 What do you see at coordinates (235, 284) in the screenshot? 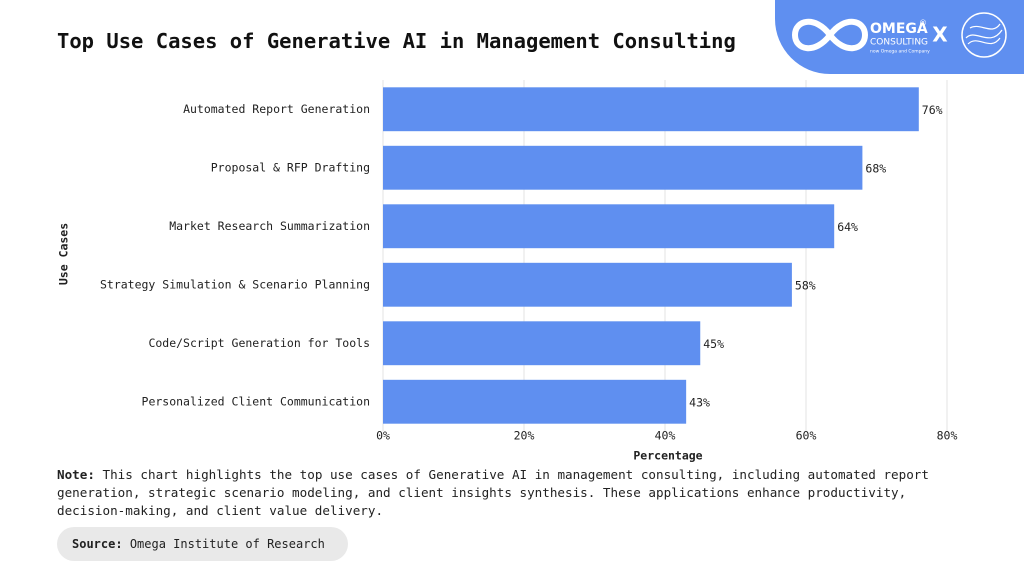
I see `y-tick-label: Strategy Simulation & Scenario Planning` at bounding box center [235, 284].